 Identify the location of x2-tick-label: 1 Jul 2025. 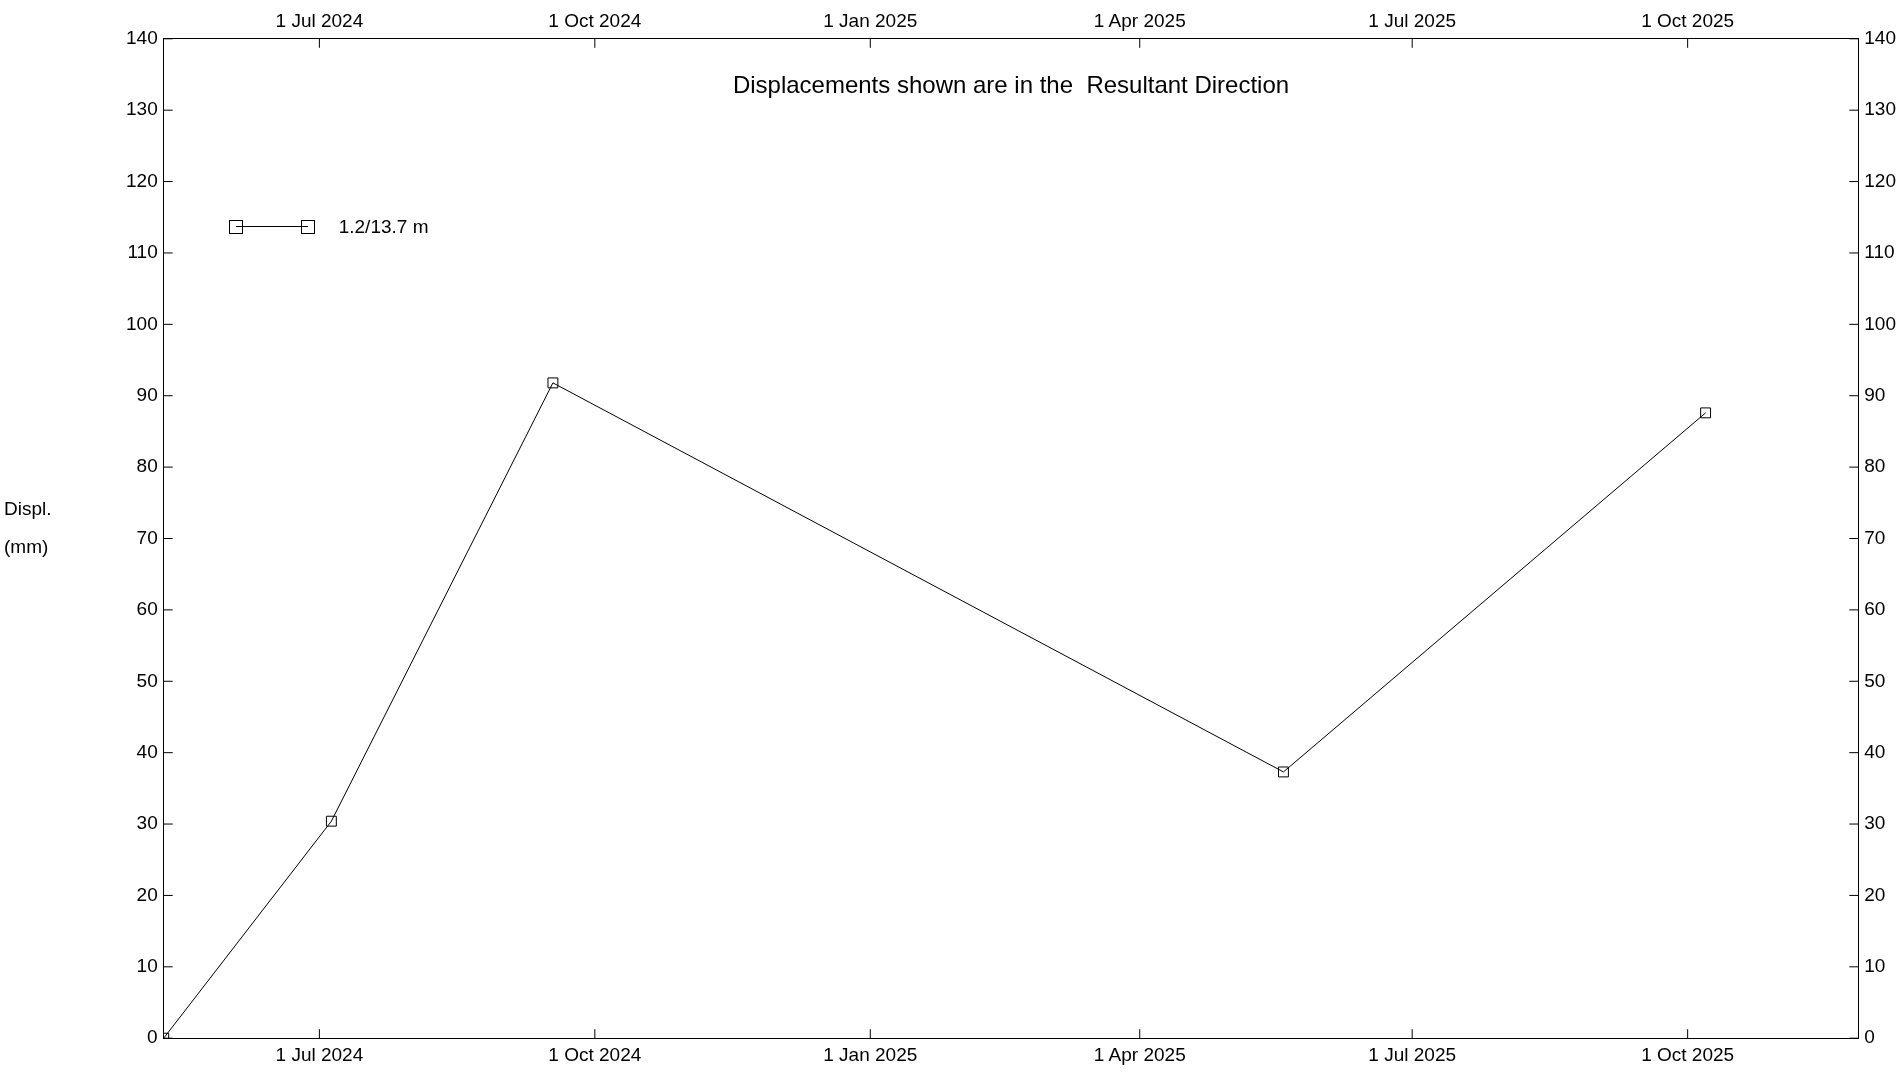
(1412, 20).